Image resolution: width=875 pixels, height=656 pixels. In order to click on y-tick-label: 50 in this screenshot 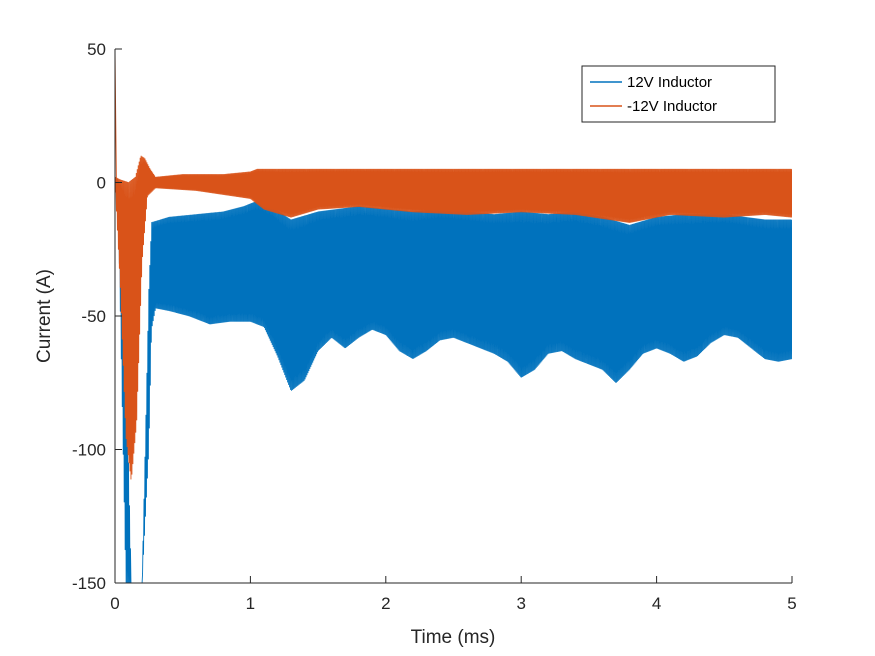, I will do `click(96, 49)`.